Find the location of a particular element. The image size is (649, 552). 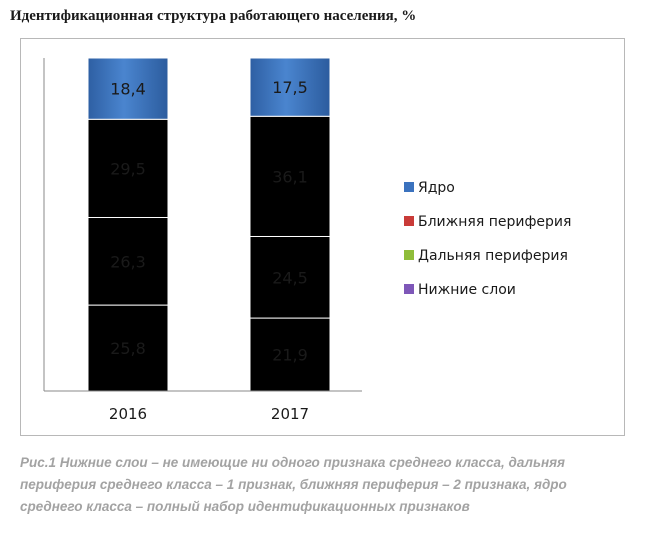

legend-label: Нижние слои is located at coordinates (467, 290).